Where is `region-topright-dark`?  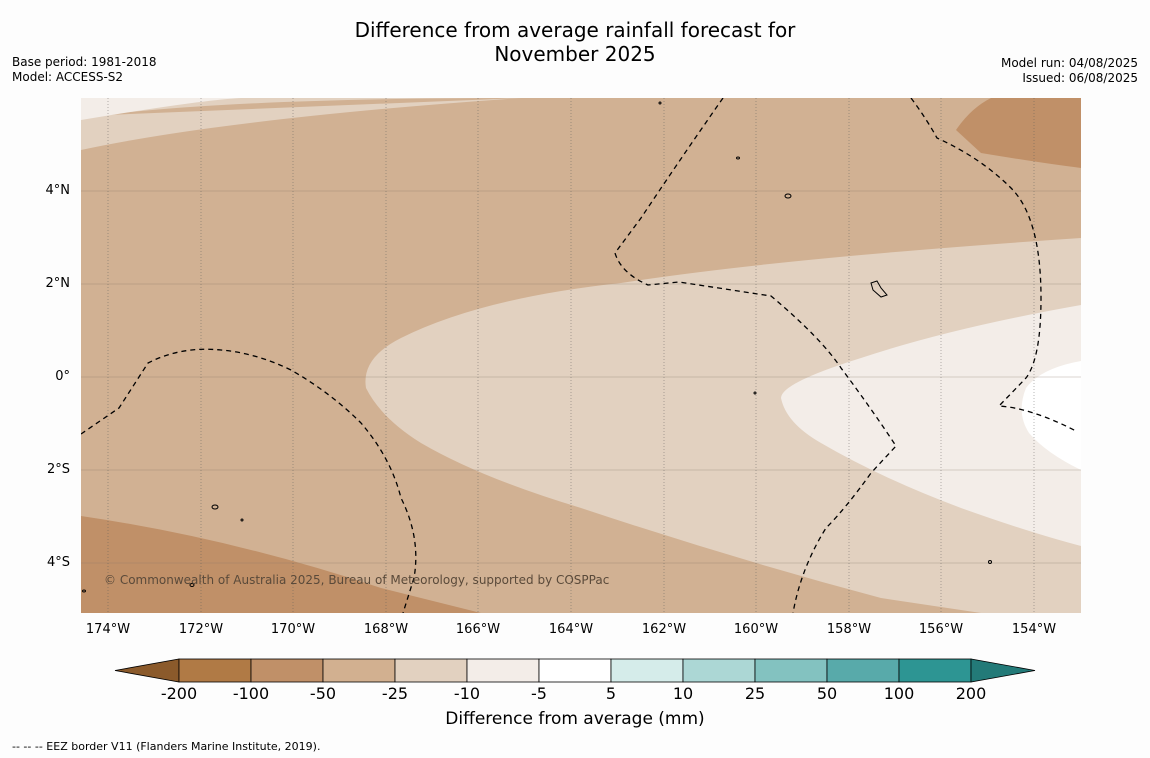
region-topright-dark is located at coordinates (1018, 133).